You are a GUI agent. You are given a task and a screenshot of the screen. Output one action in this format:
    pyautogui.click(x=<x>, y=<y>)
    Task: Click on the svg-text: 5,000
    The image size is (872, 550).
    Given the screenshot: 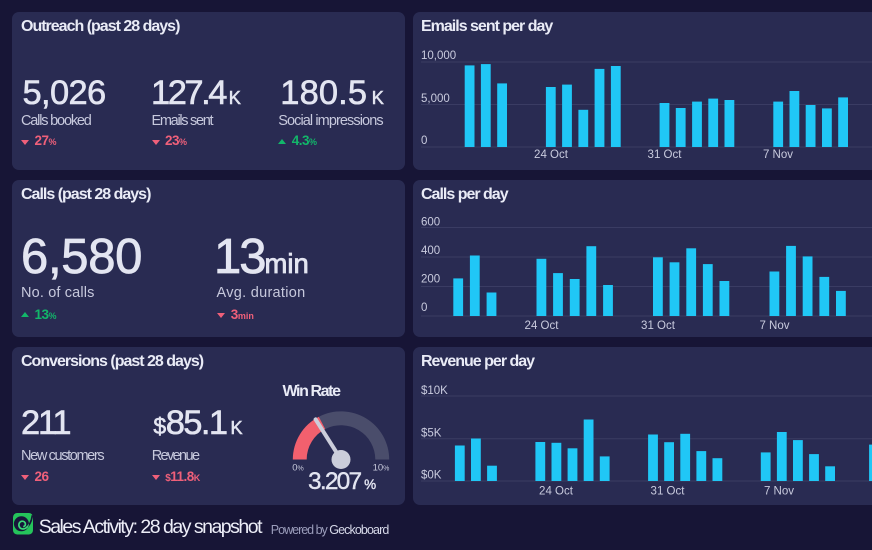 What is the action you would take?
    pyautogui.click(x=435, y=99)
    